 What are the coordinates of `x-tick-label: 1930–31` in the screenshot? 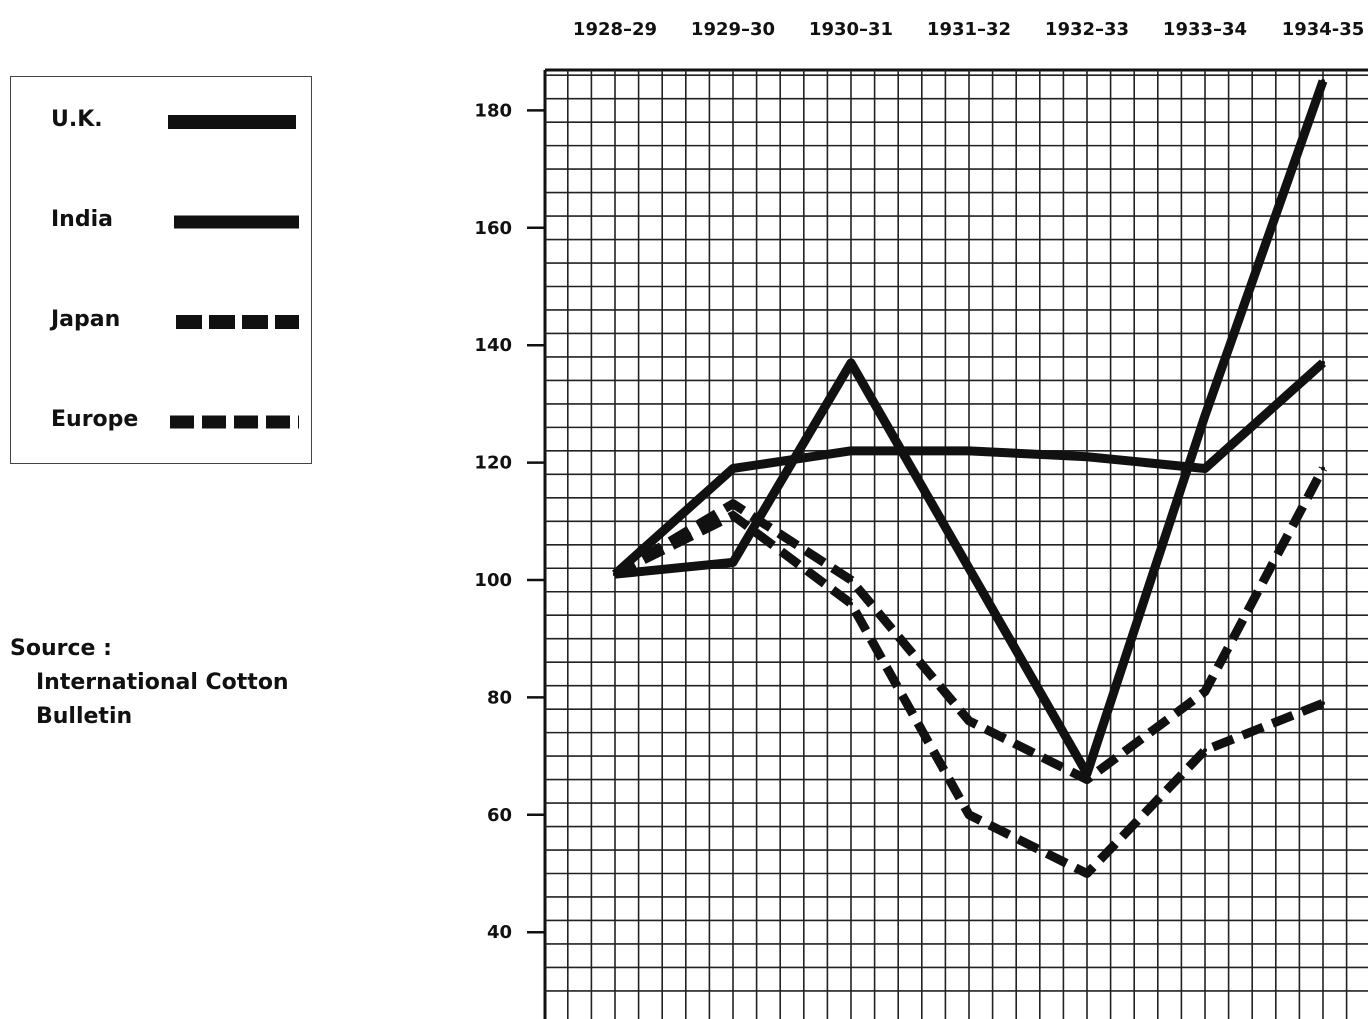 It's located at (851, 29).